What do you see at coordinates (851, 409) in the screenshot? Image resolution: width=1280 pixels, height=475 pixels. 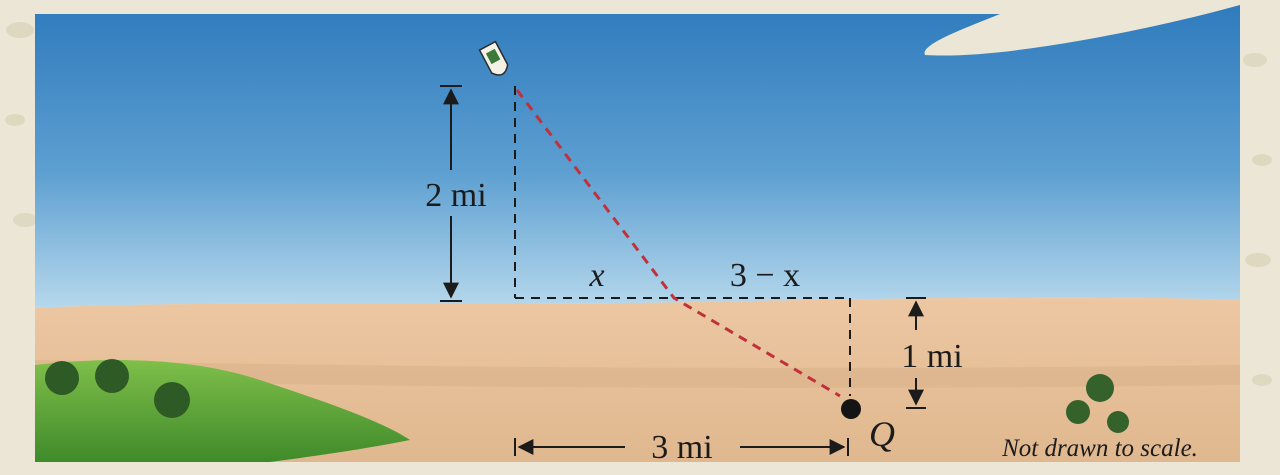 I see `point-q-marker` at bounding box center [851, 409].